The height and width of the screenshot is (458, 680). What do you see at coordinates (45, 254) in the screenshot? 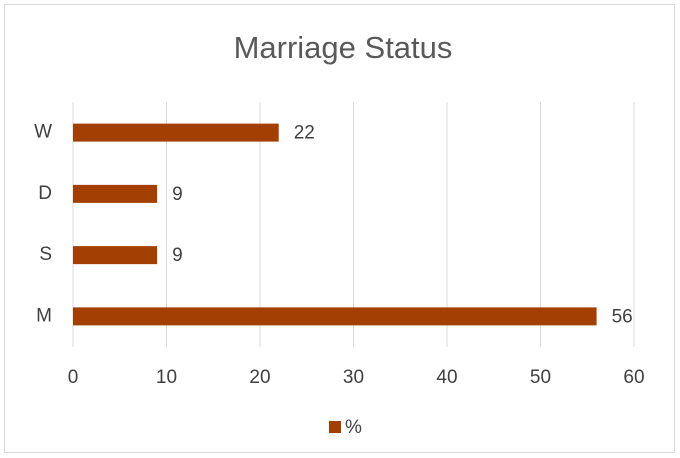
I see `y-tick-label: S` at bounding box center [45, 254].